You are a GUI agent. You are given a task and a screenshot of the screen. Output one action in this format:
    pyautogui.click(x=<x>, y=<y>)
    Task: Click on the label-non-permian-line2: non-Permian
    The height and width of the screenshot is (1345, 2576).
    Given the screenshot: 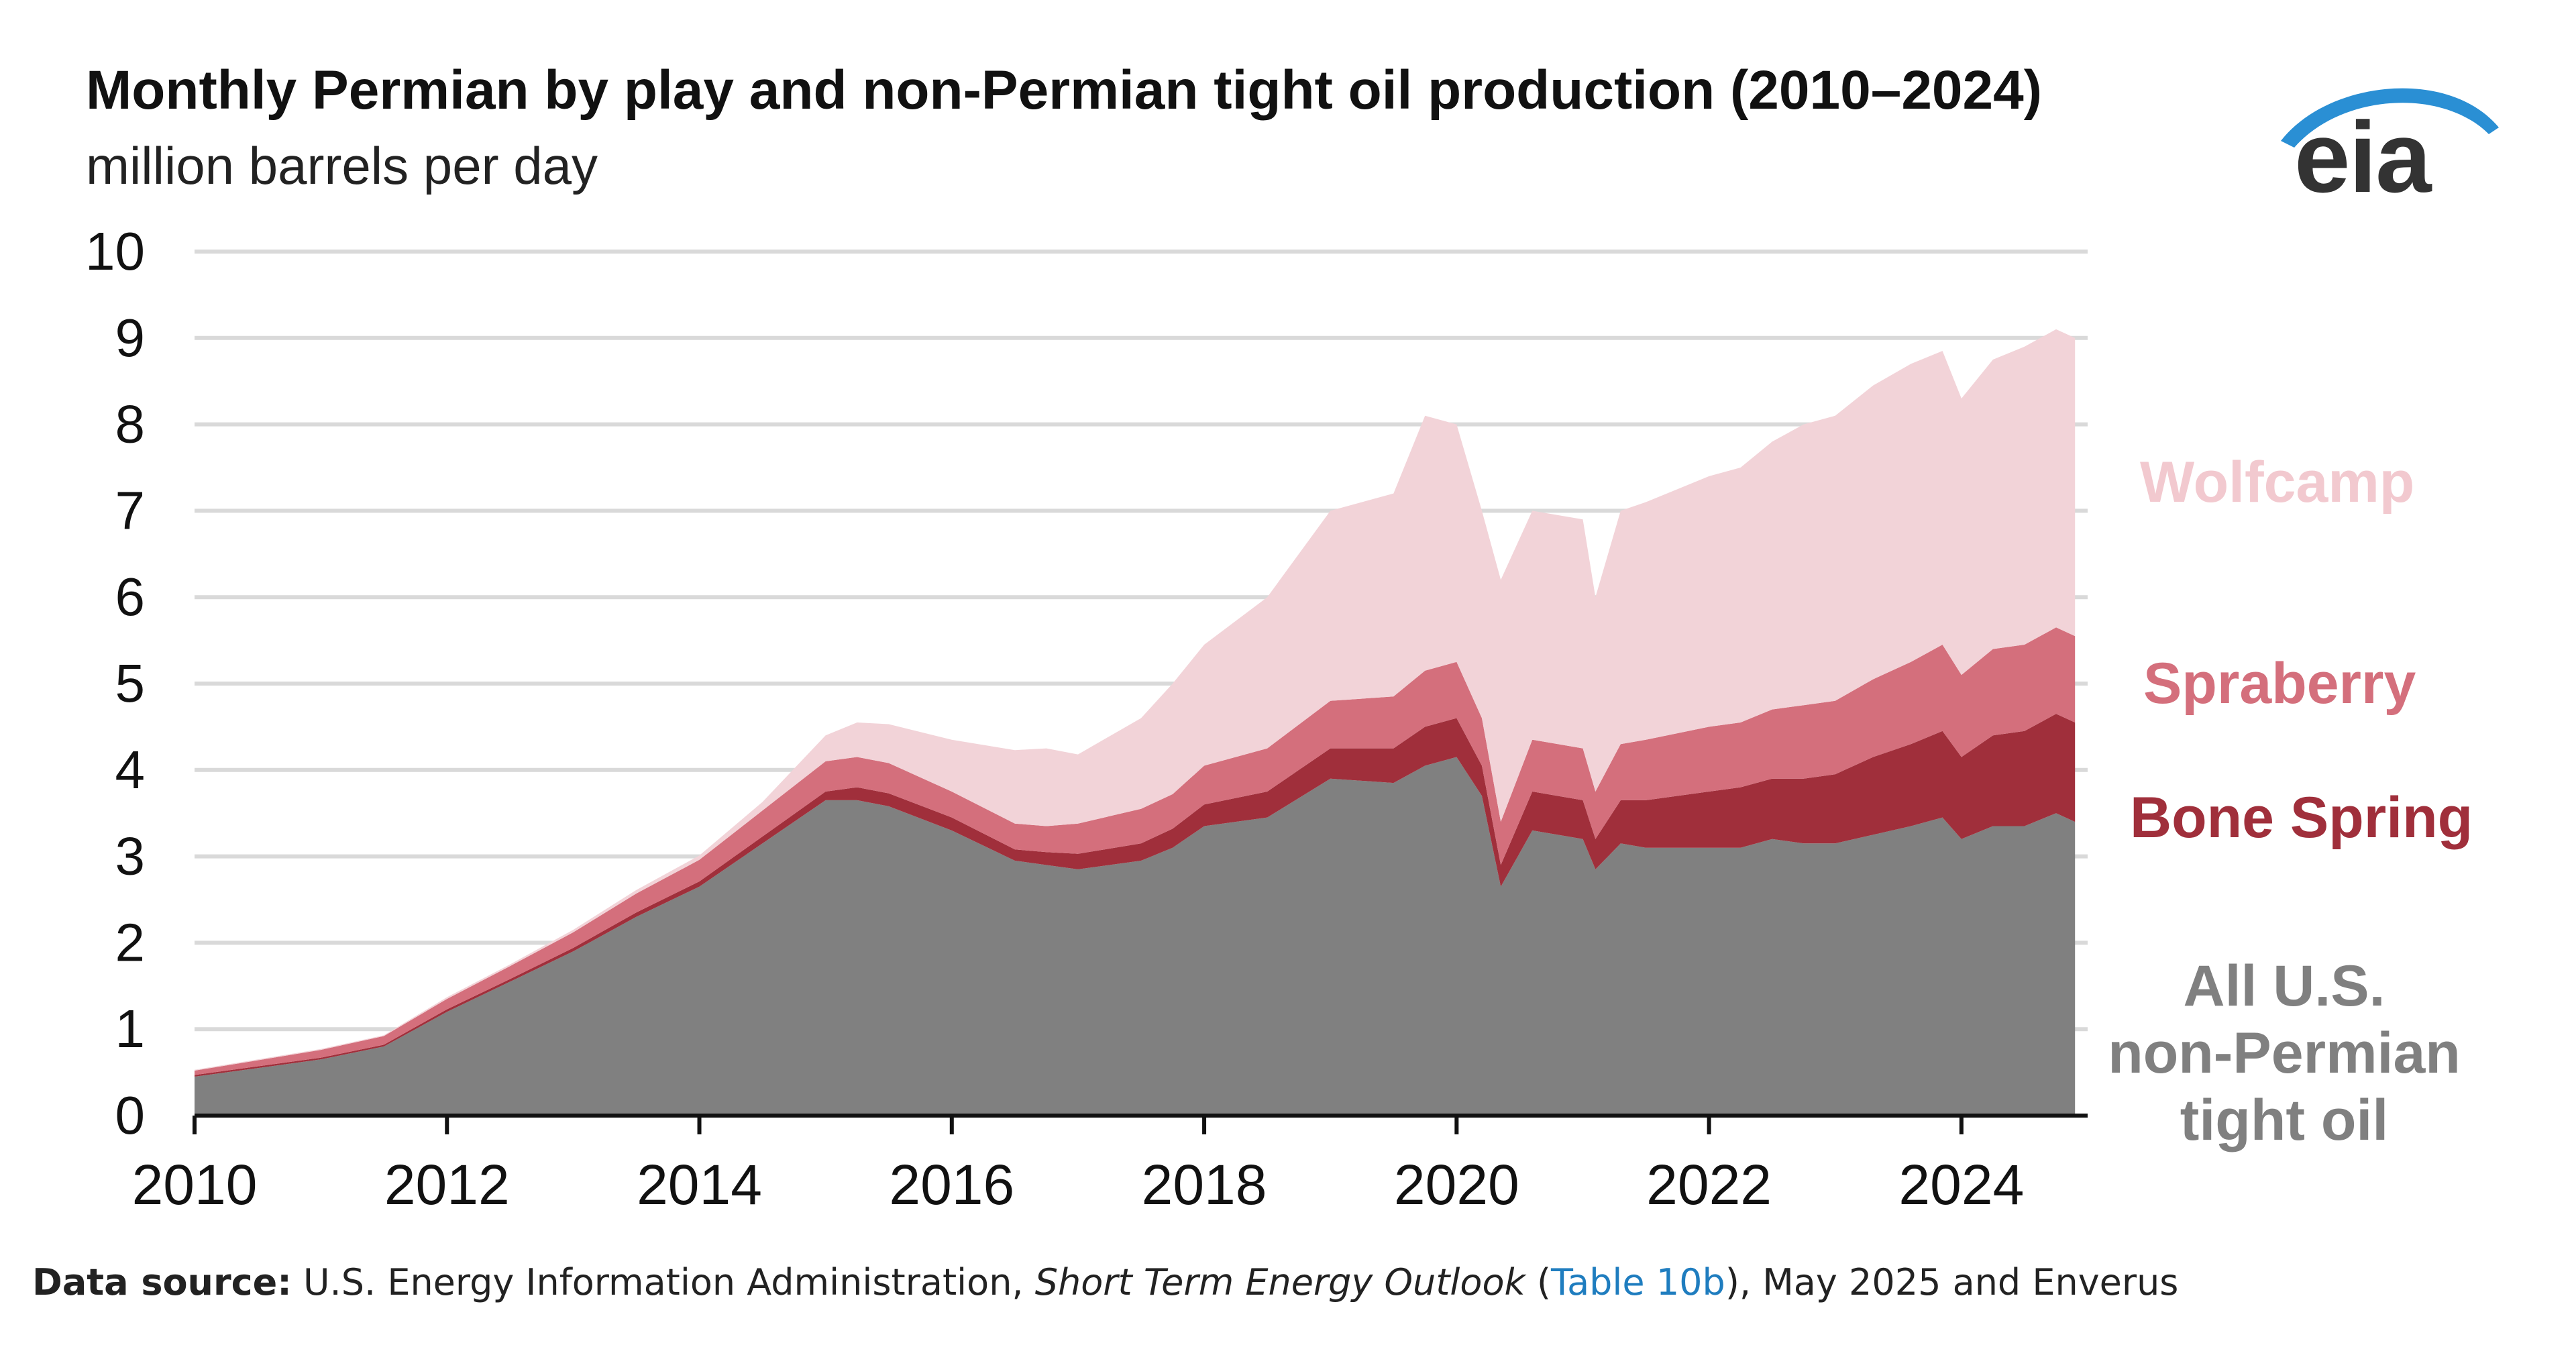 What is the action you would take?
    pyautogui.click(x=2284, y=1053)
    